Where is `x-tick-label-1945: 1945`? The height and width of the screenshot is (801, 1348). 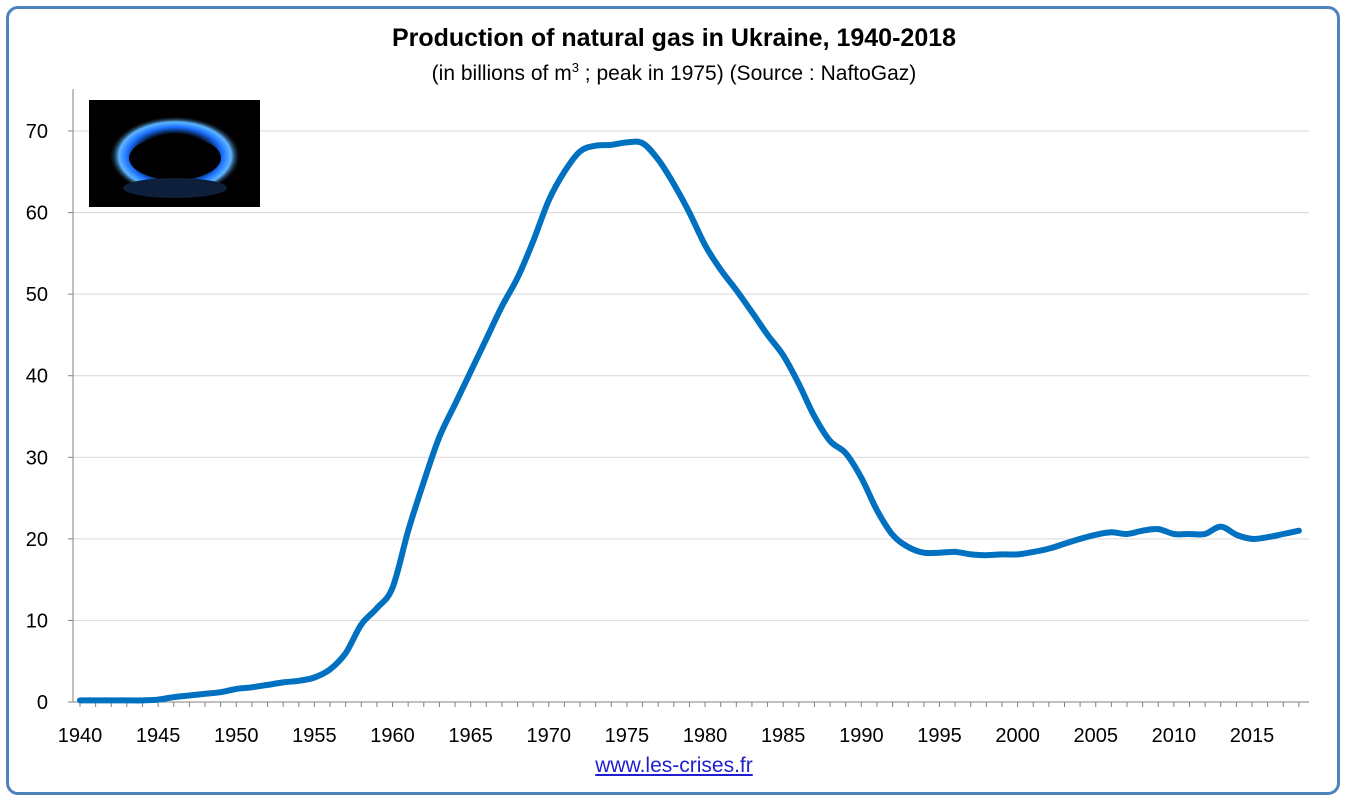 x-tick-label-1945: 1945 is located at coordinates (158, 736).